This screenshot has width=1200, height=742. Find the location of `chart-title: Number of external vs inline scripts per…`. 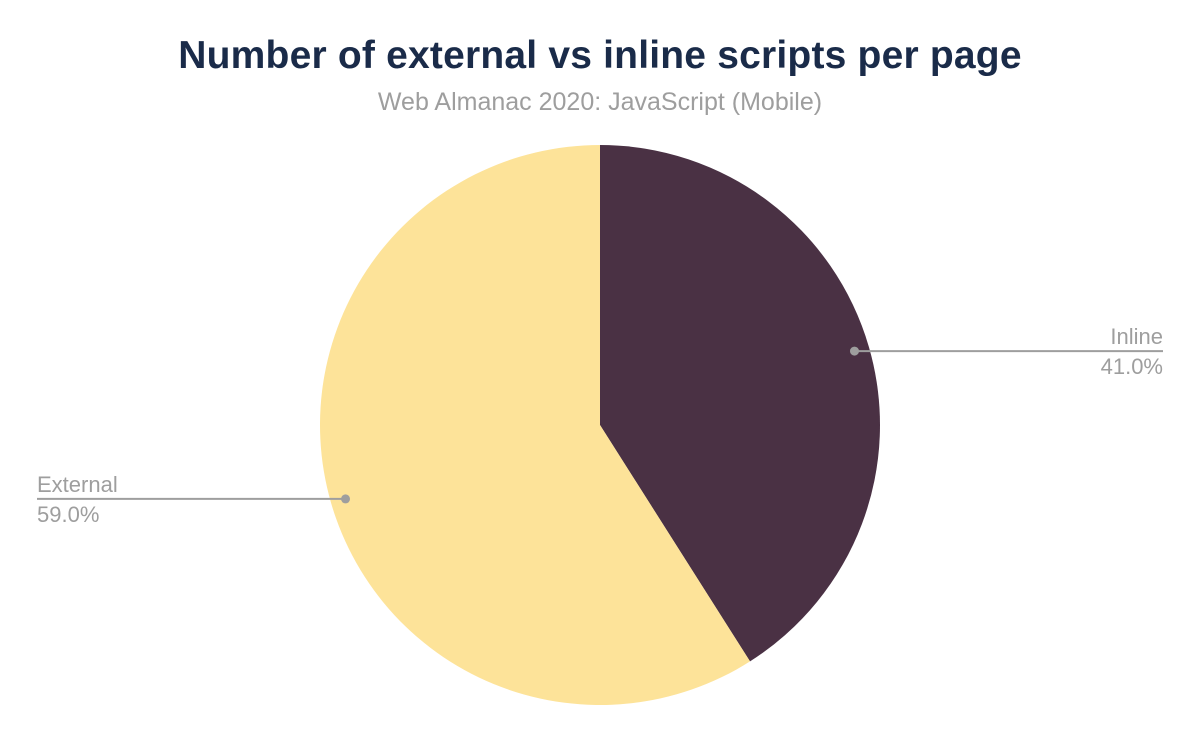

chart-title: Number of external vs inline scripts per… is located at coordinates (600, 55).